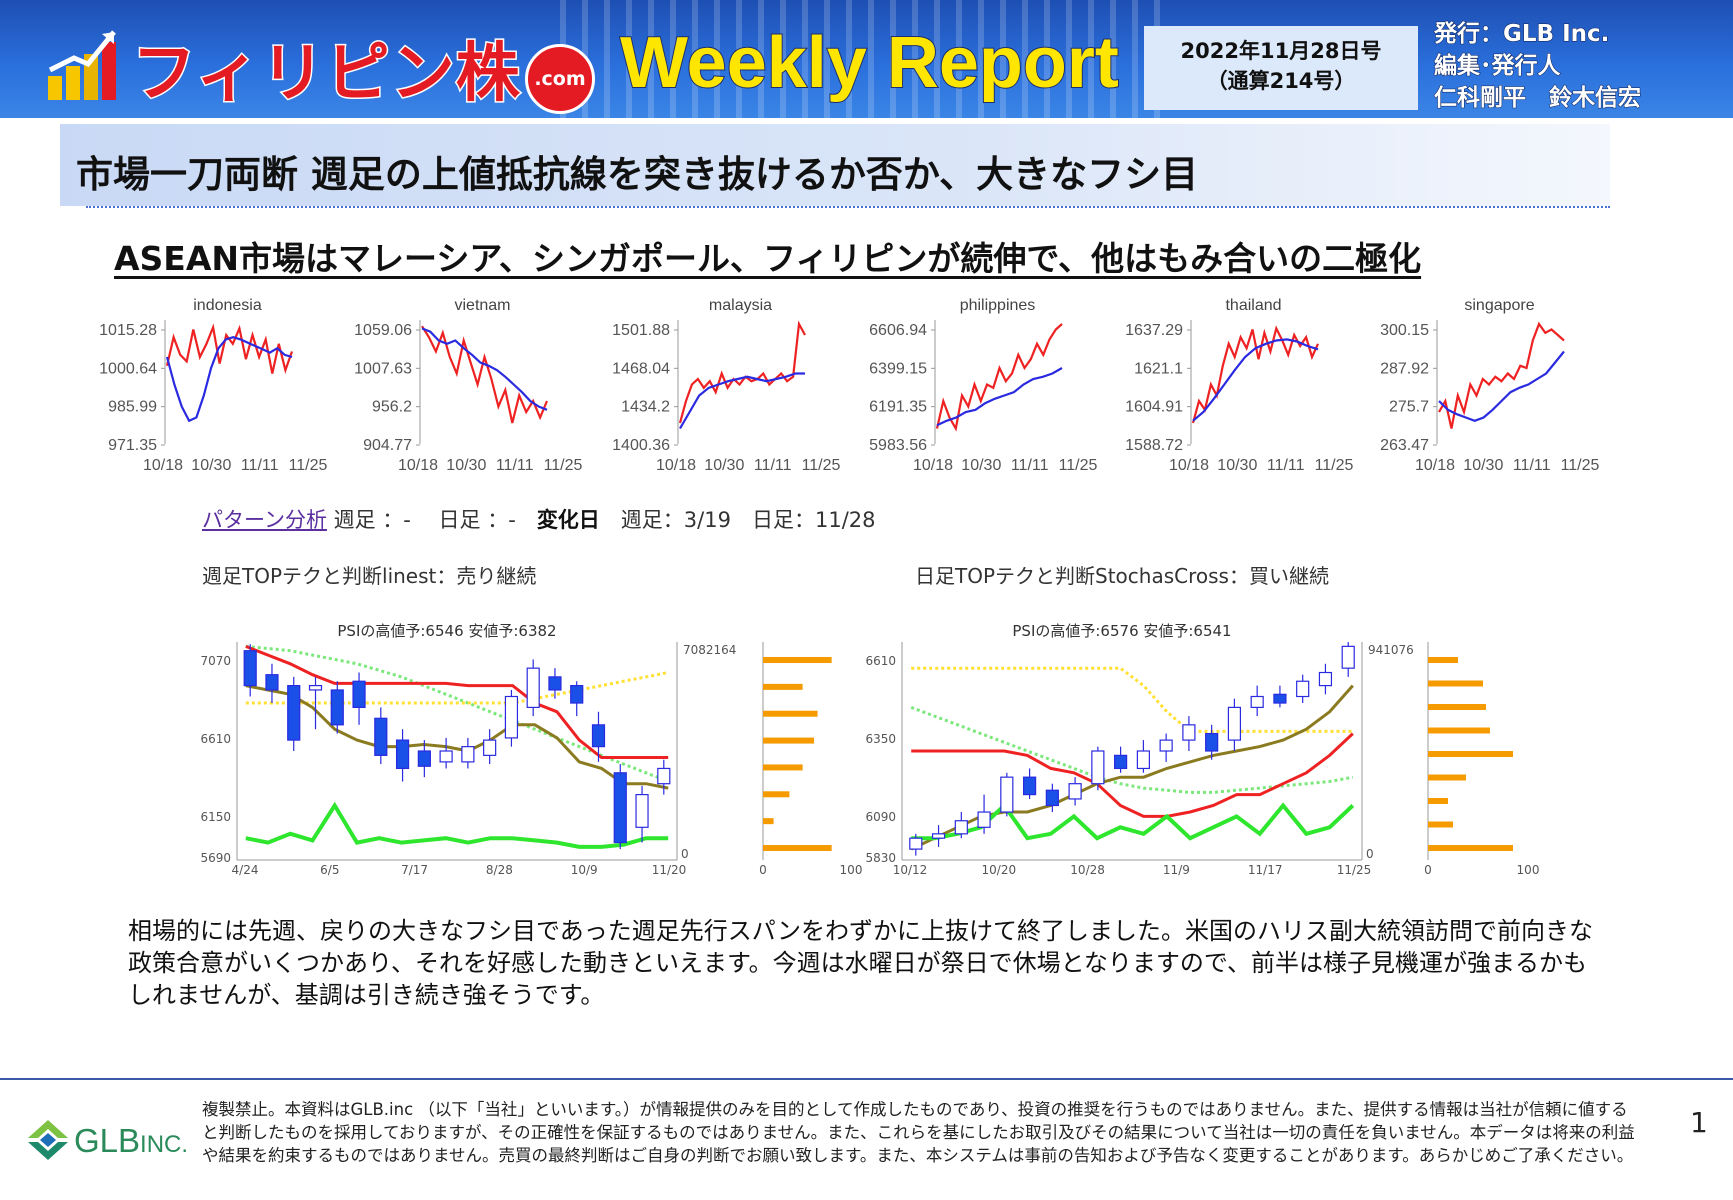 The image size is (1733, 1200). Describe the element at coordinates (132, 445) in the screenshot. I see `mini-y-tick: 971.35` at that location.